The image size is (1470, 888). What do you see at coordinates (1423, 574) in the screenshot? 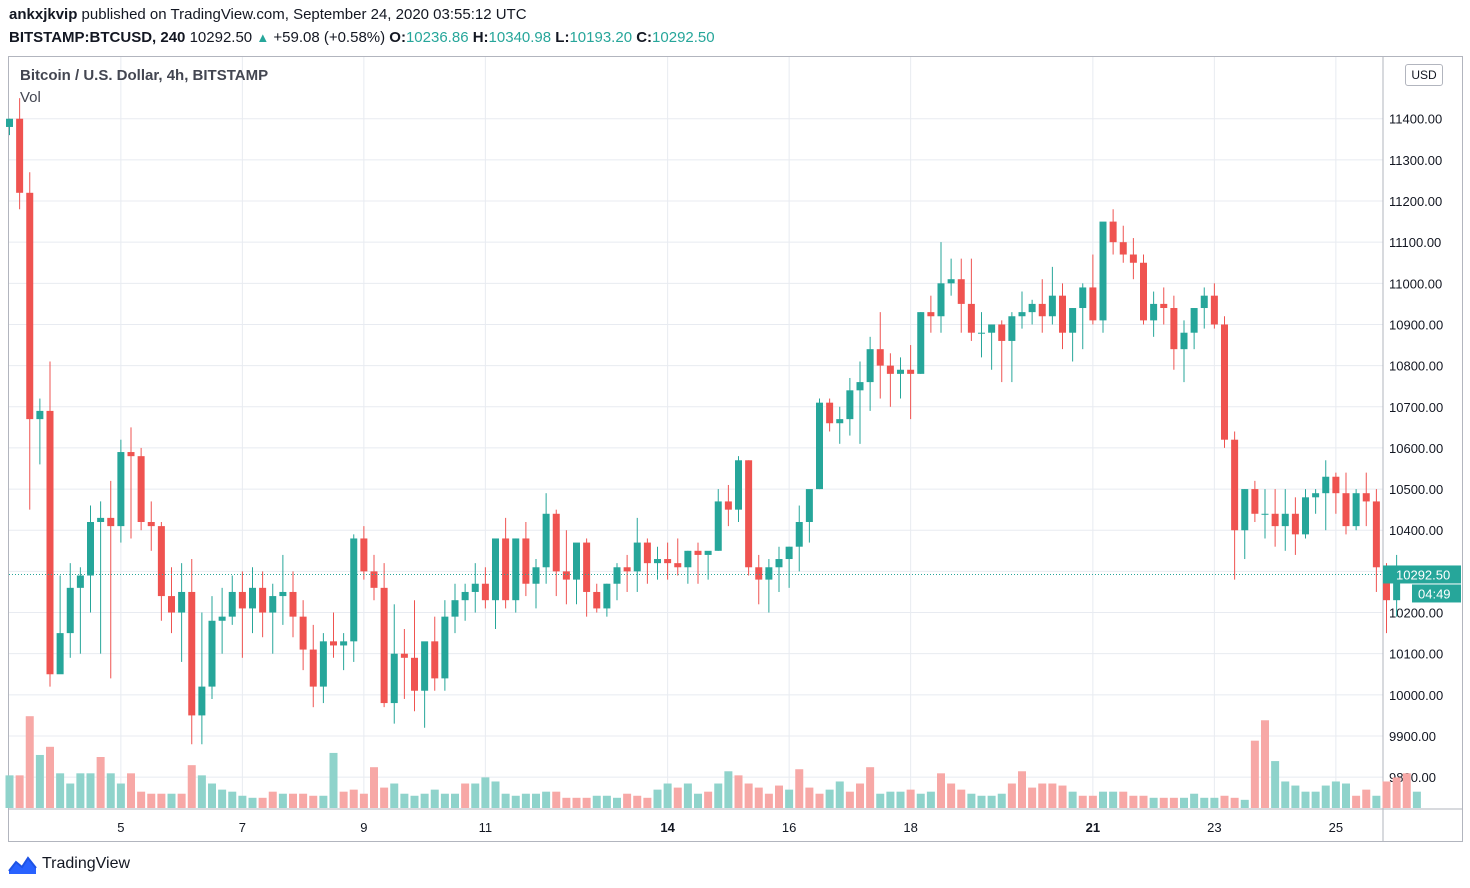
I see `price-tag: 10292.50` at bounding box center [1423, 574].